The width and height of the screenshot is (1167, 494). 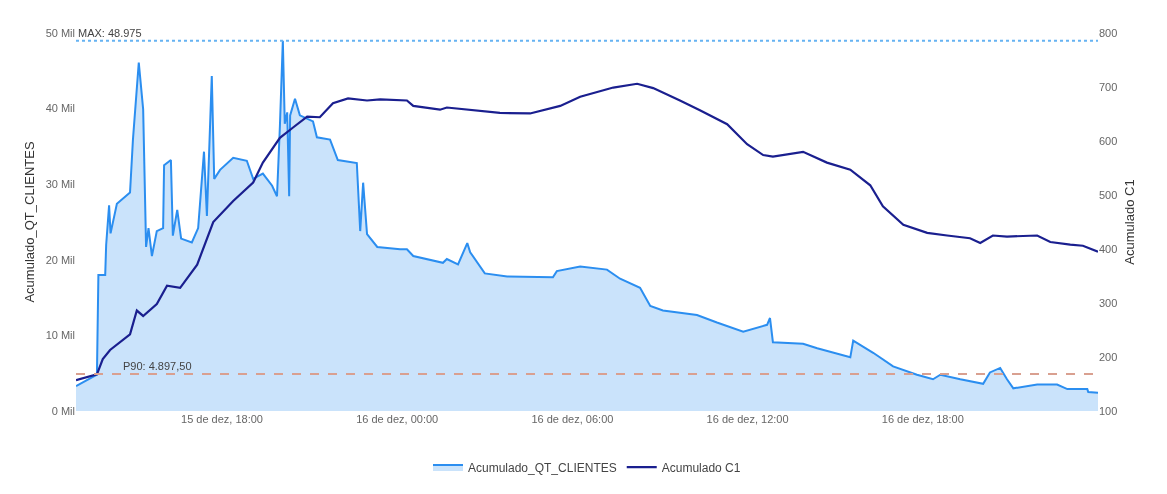 I want to click on y2-axis-title: Acumulado C1, so click(x=1129, y=222).